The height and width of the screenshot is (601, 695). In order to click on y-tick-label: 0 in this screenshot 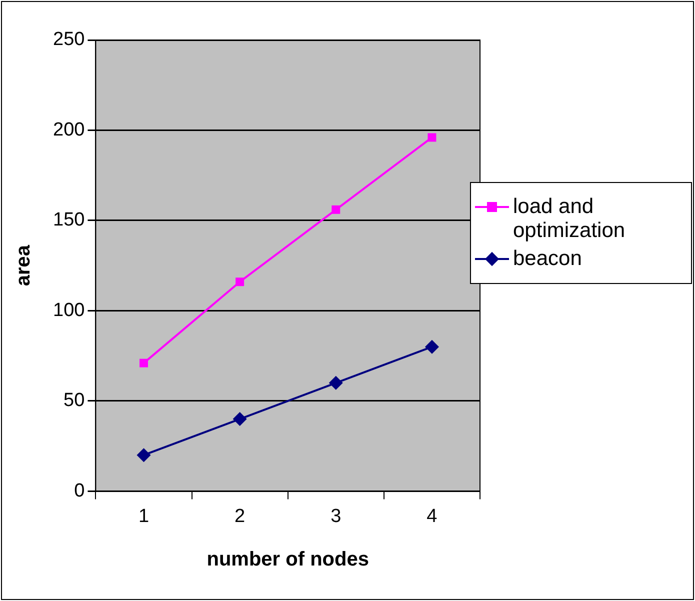, I will do `click(79, 491)`.